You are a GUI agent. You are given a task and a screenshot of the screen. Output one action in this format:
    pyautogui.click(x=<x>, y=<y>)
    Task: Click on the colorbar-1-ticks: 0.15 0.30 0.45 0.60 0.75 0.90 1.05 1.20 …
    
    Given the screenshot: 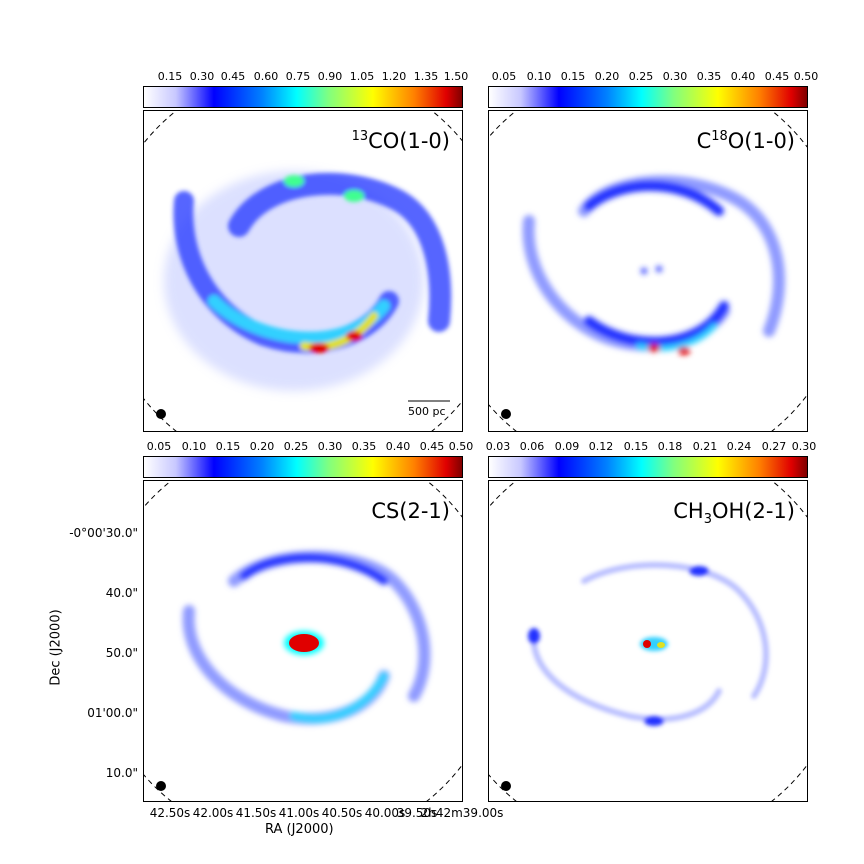 What is the action you would take?
    pyautogui.click(x=306, y=77)
    